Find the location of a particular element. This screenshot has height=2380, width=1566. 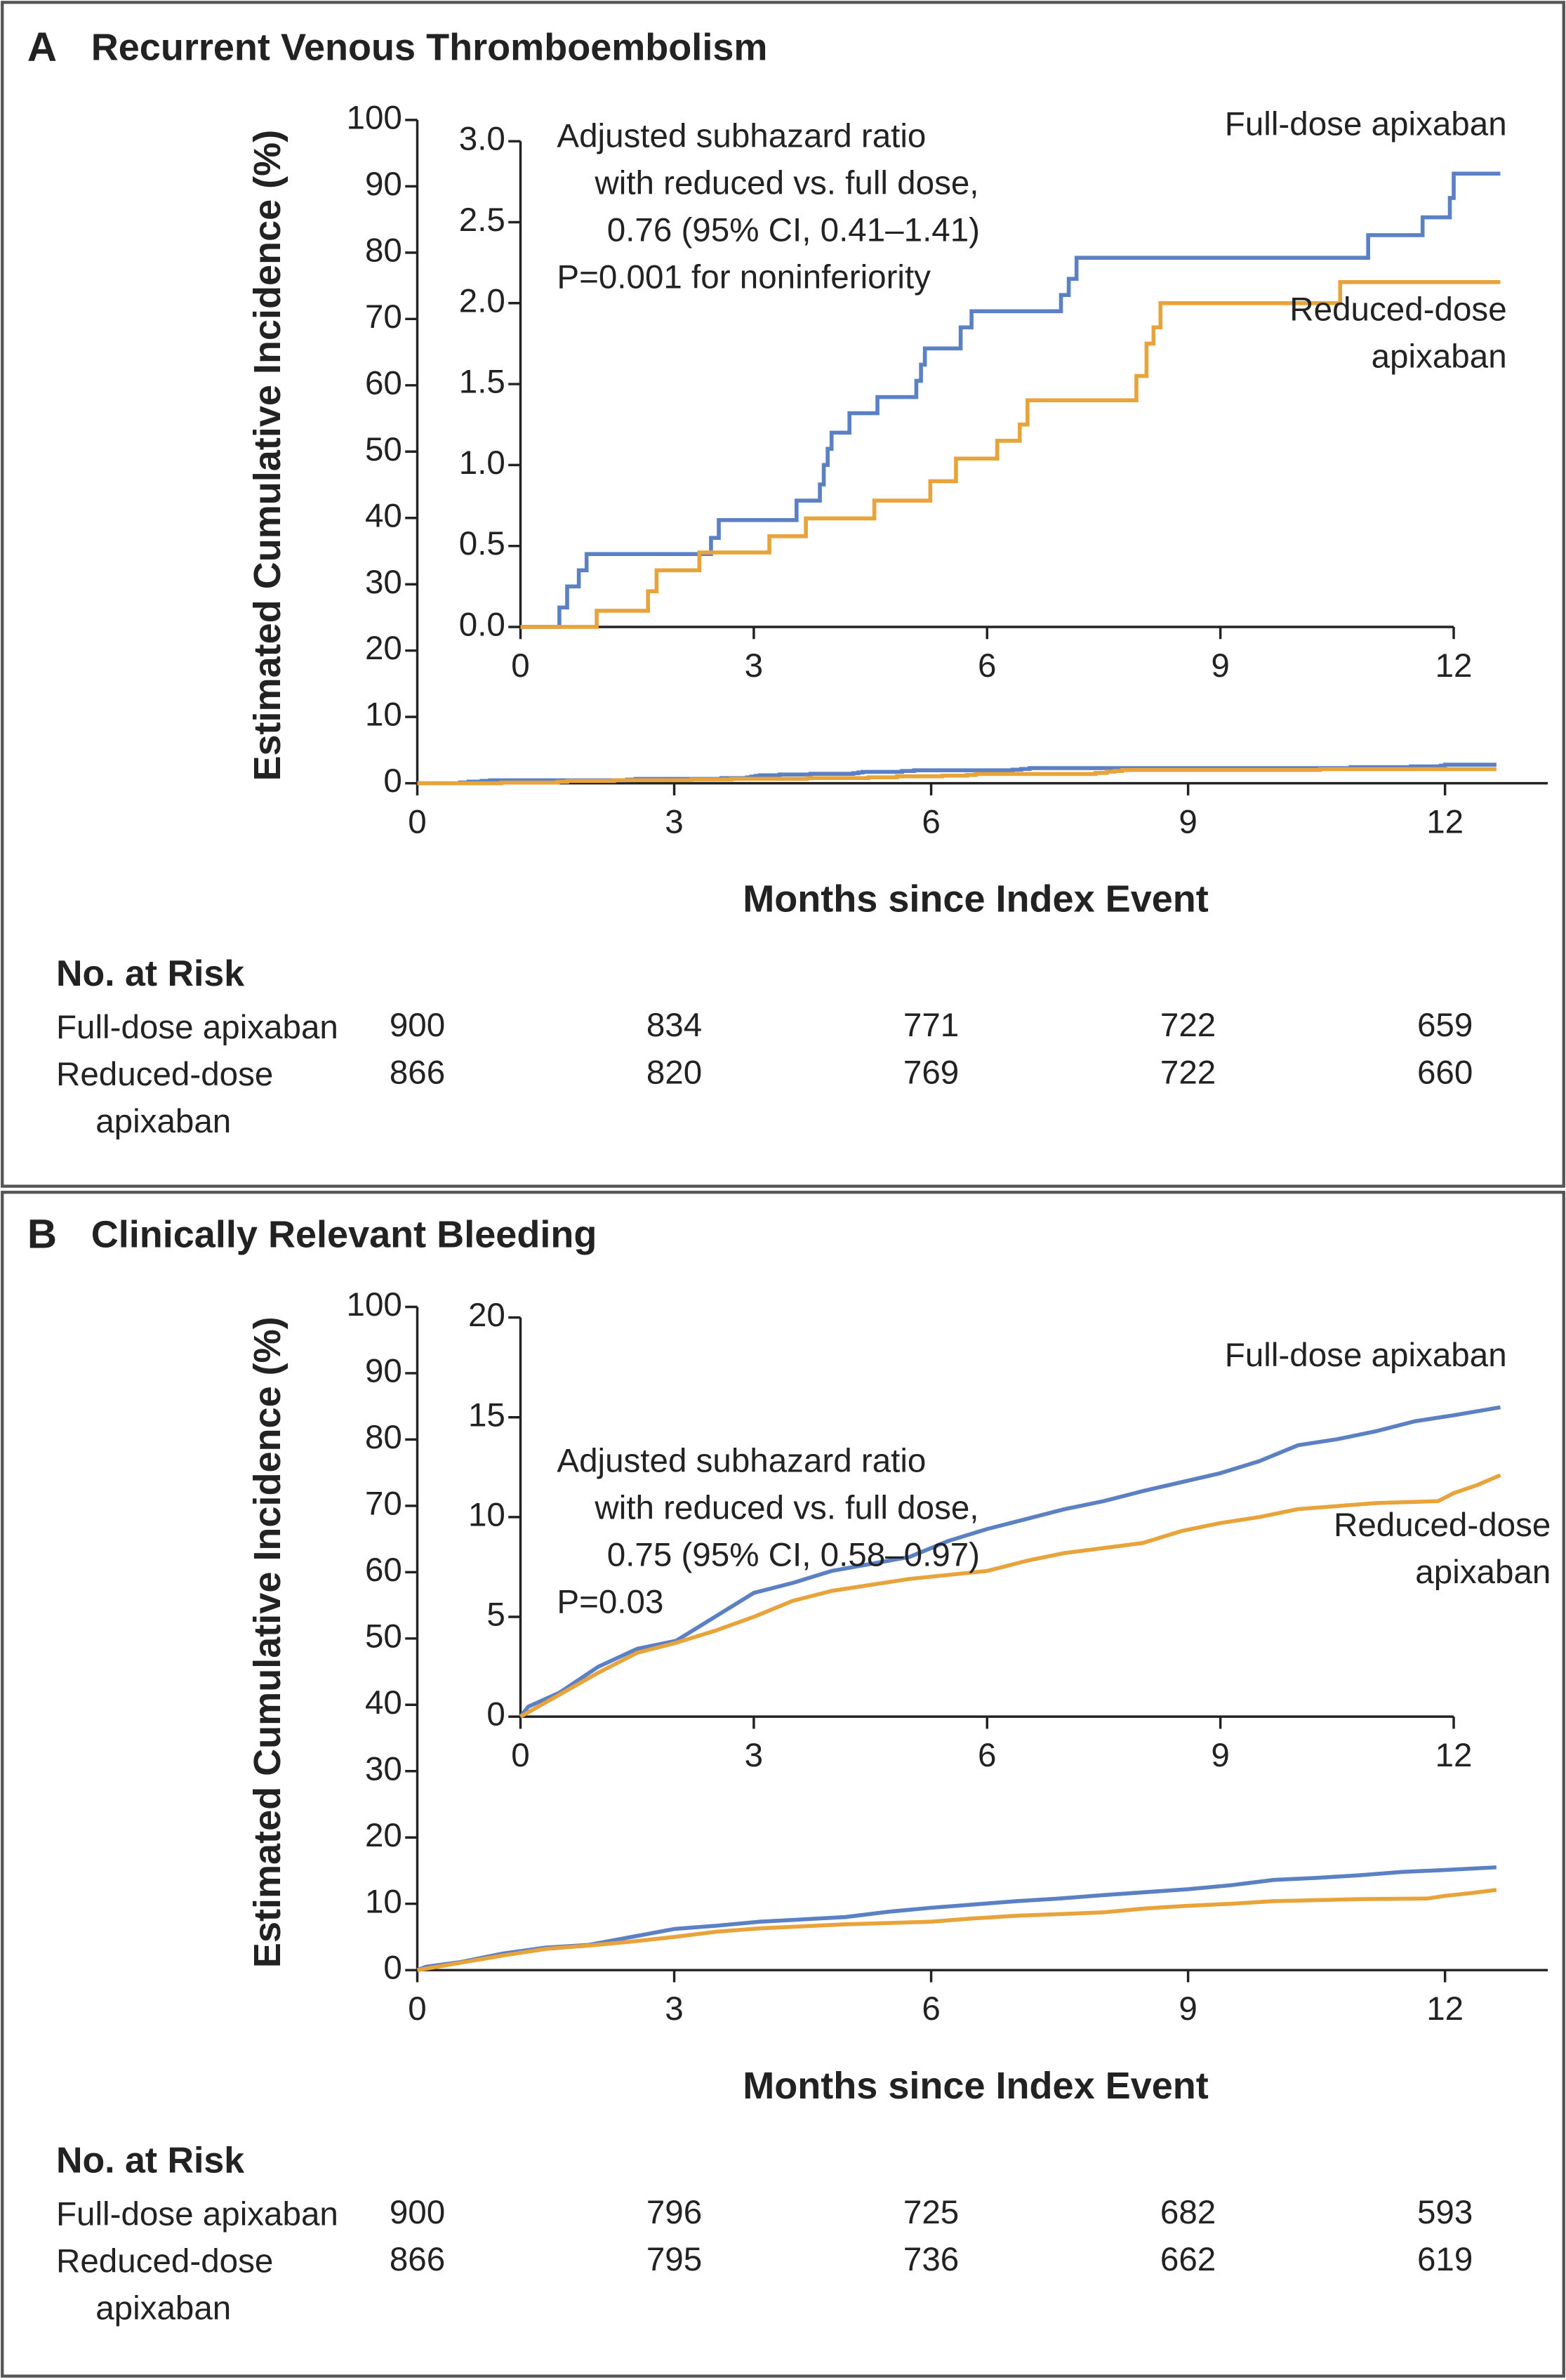

annotation-line: 0.75 (95% CI, 0.58–0.97) is located at coordinates (793, 1556).